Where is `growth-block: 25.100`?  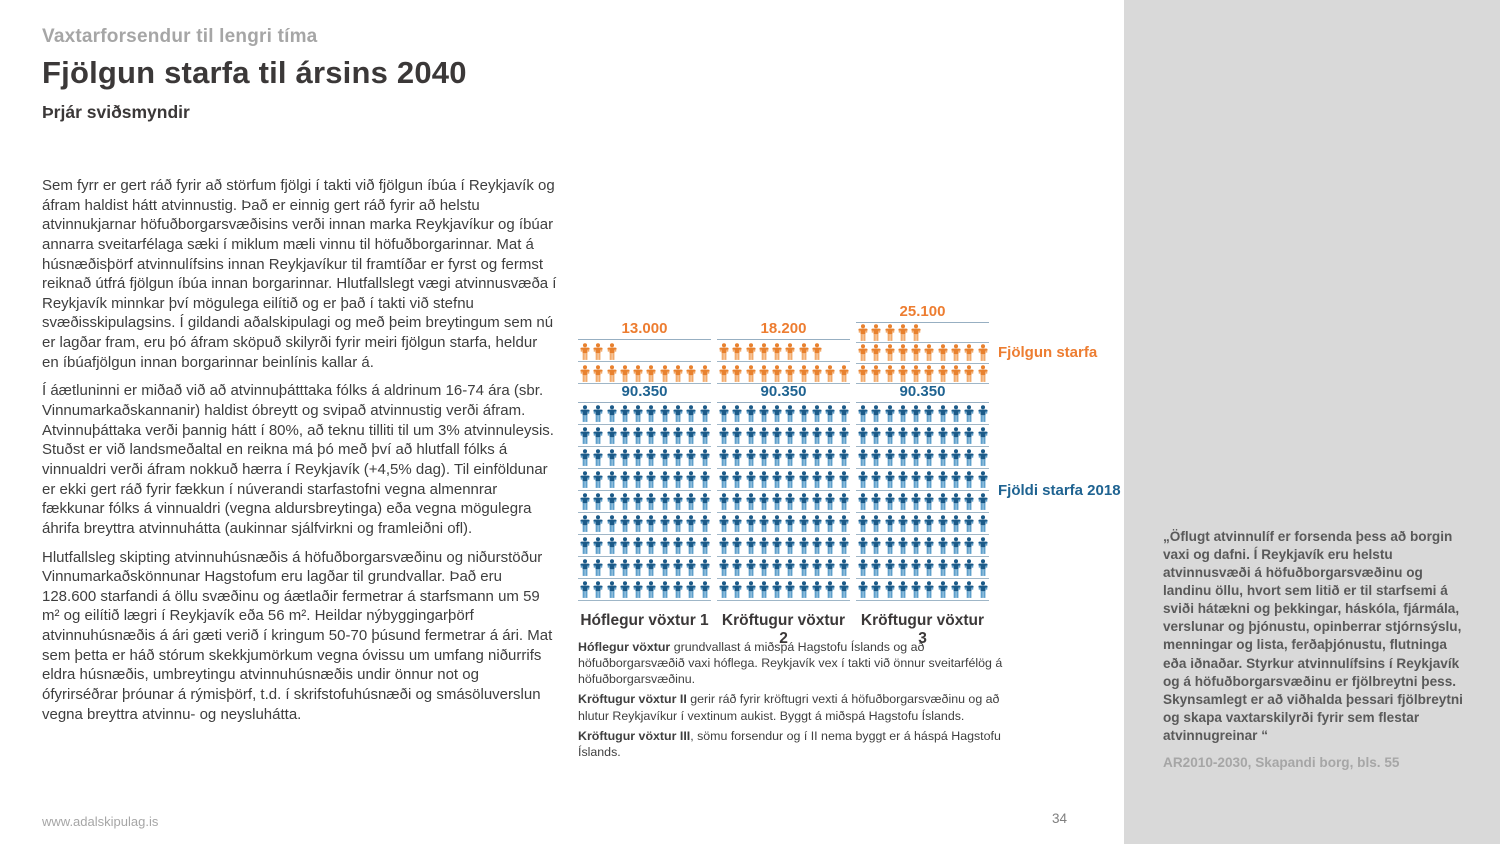
growth-block: 25.100 is located at coordinates (922, 343).